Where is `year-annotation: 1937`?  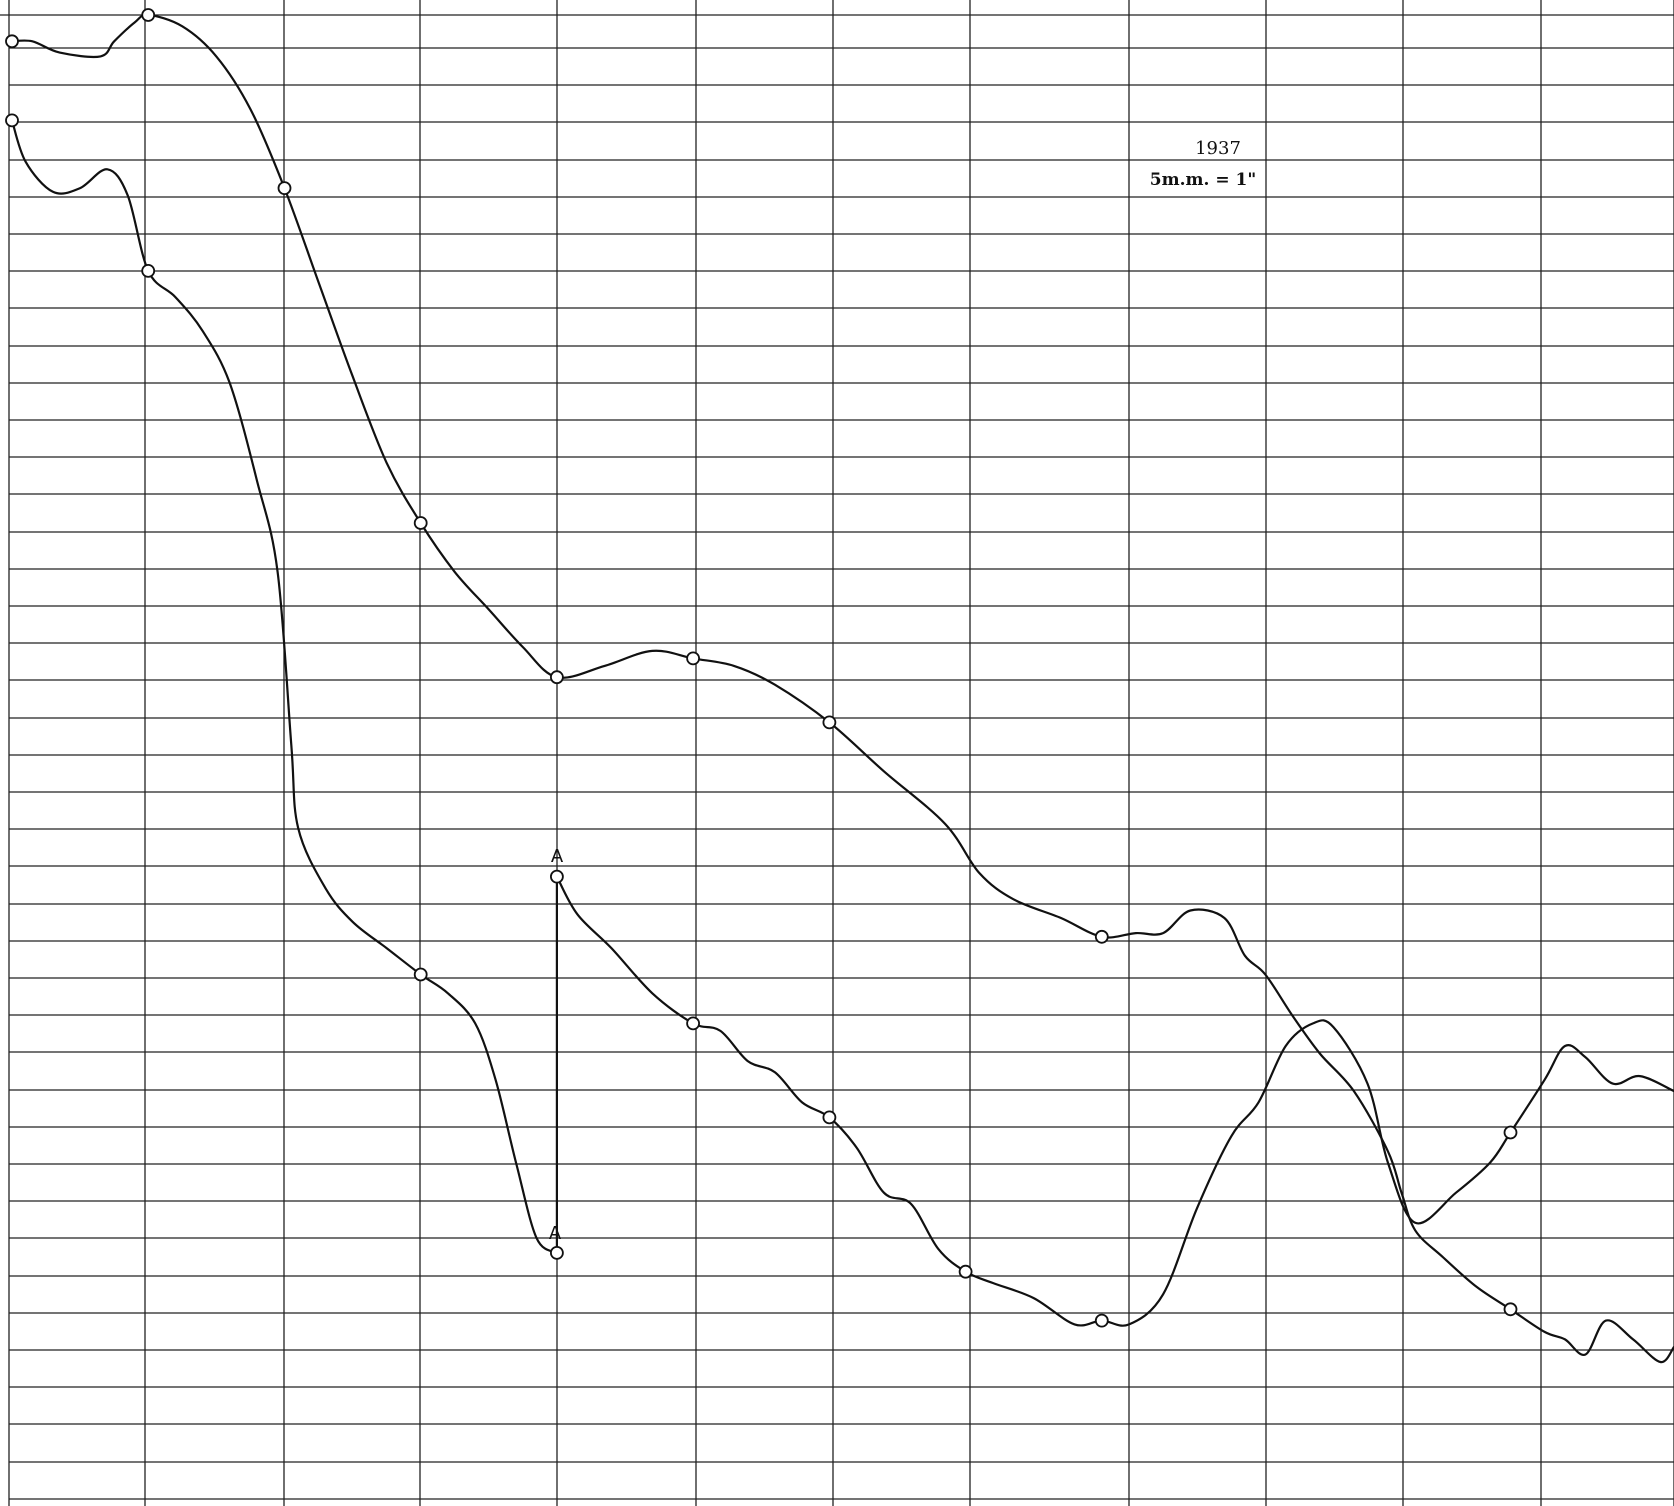
year-annotation: 1937 is located at coordinates (1218, 148).